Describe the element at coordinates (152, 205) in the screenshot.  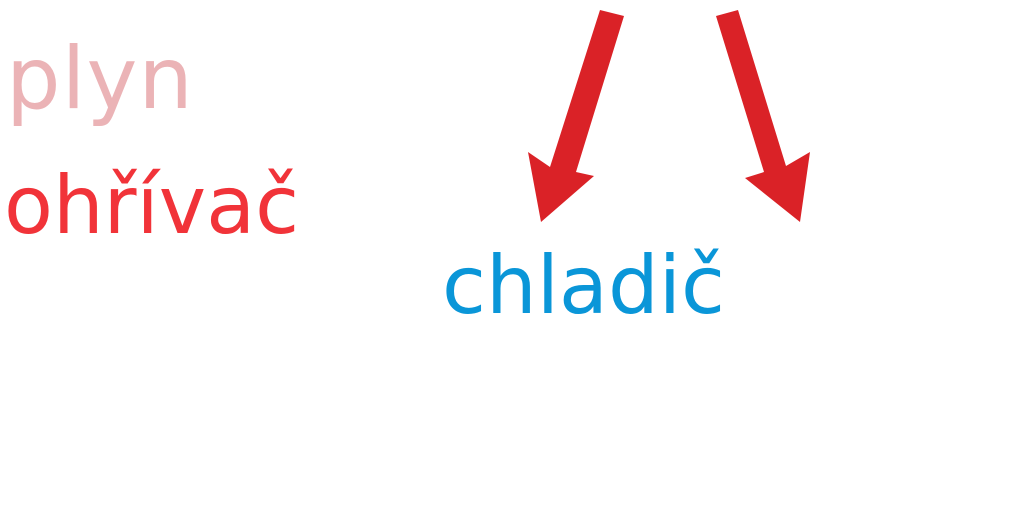
I see `heater-label: ohřívač` at that location.